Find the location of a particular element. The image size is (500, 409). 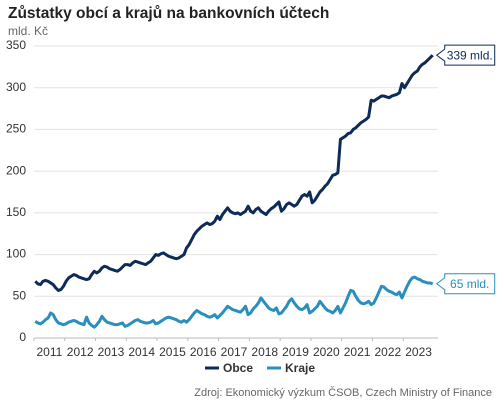

y-tick-label: 300 is located at coordinates (16, 87).